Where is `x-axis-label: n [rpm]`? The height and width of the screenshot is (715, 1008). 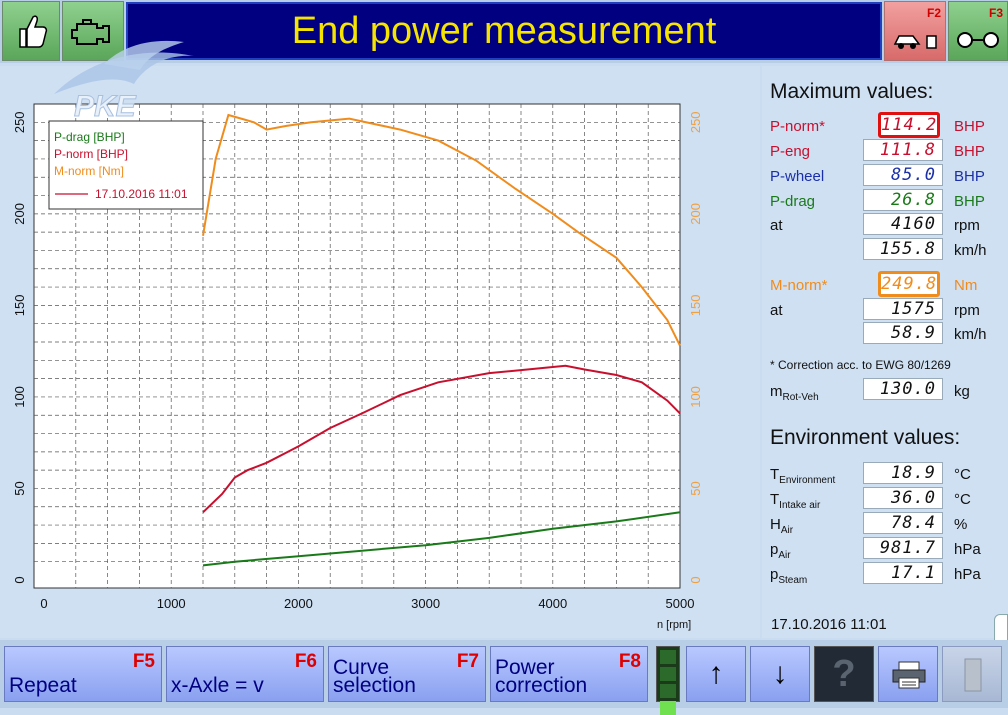 x-axis-label: n [rpm] is located at coordinates (674, 625).